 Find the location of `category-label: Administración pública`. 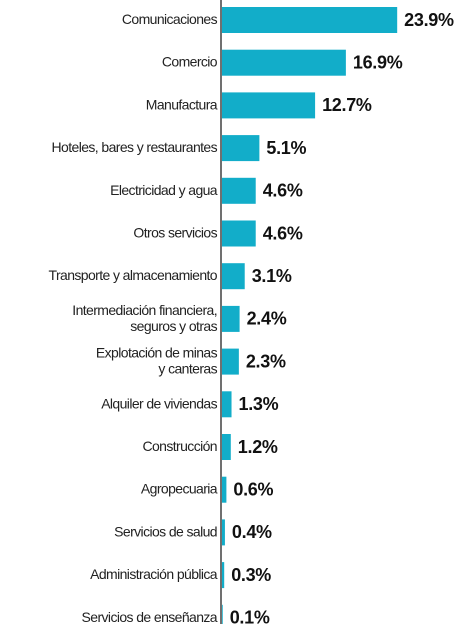

category-label: Administración pública is located at coordinates (154, 574).